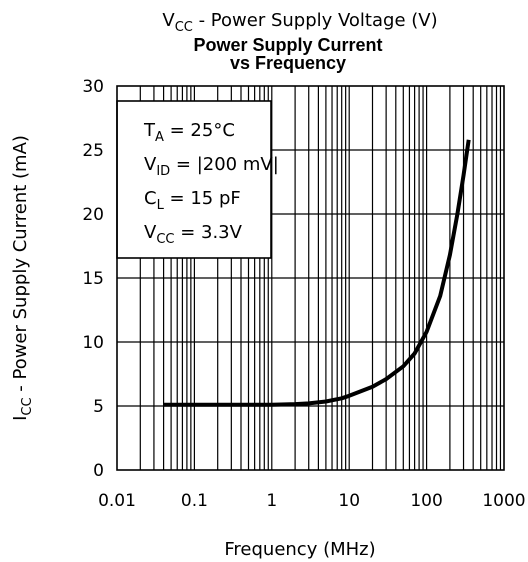 The height and width of the screenshot is (562, 528). I want to click on x-tick-label: 100, so click(426, 501).